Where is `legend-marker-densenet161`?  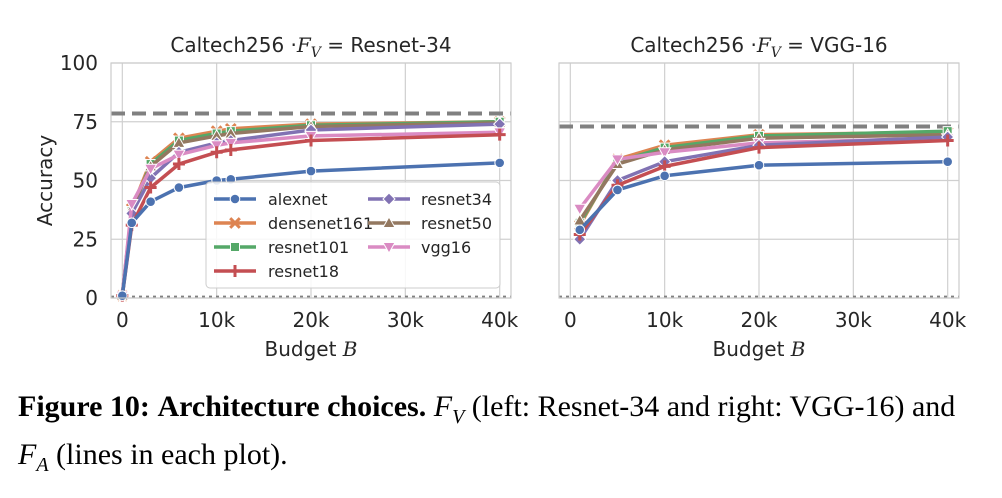 legend-marker-densenet161 is located at coordinates (235, 223).